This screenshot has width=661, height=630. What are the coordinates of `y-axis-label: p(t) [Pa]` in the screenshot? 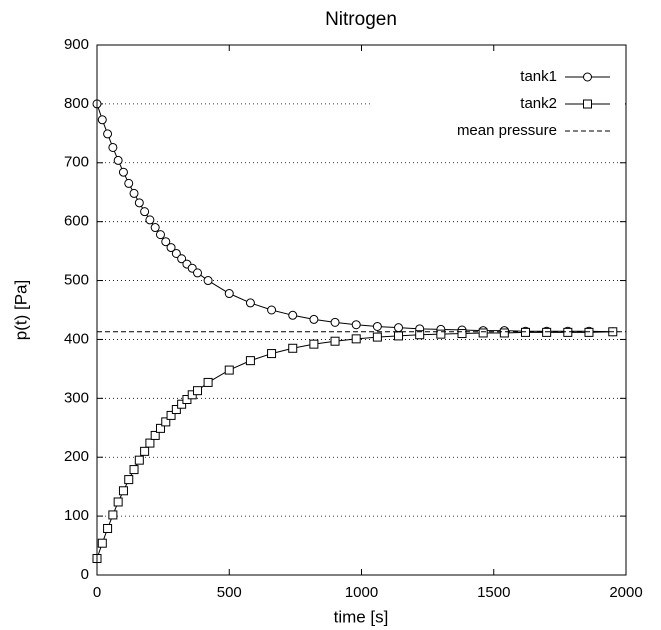 It's located at (20, 310).